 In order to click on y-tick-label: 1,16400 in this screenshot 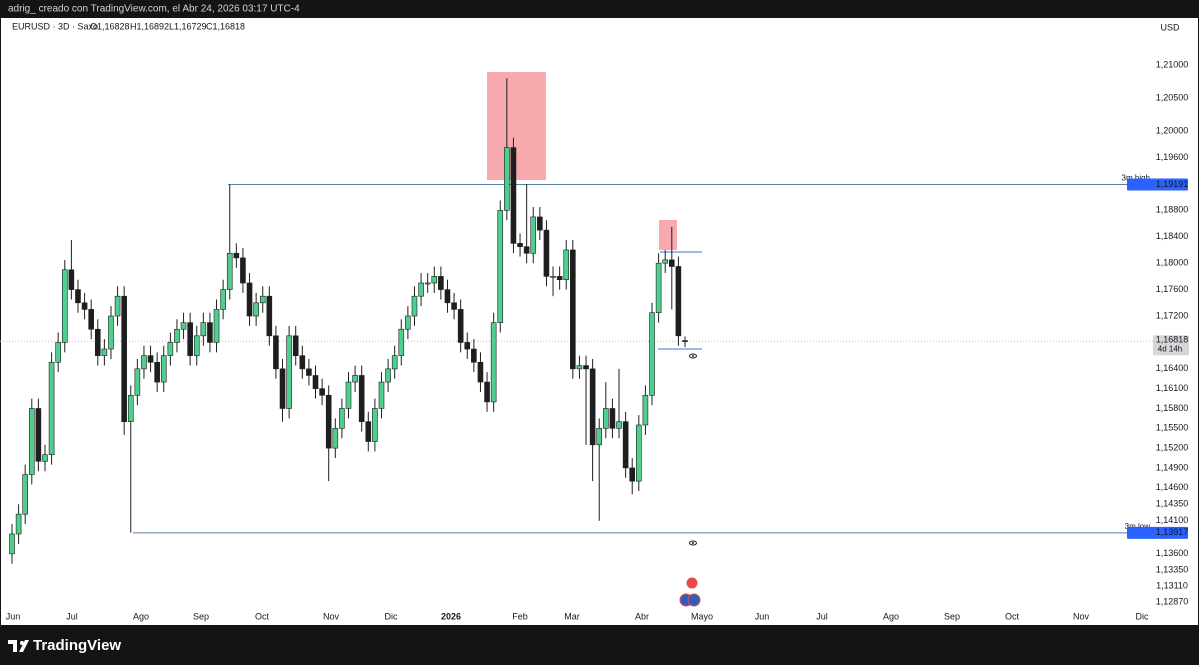, I will do `click(1172, 368)`.